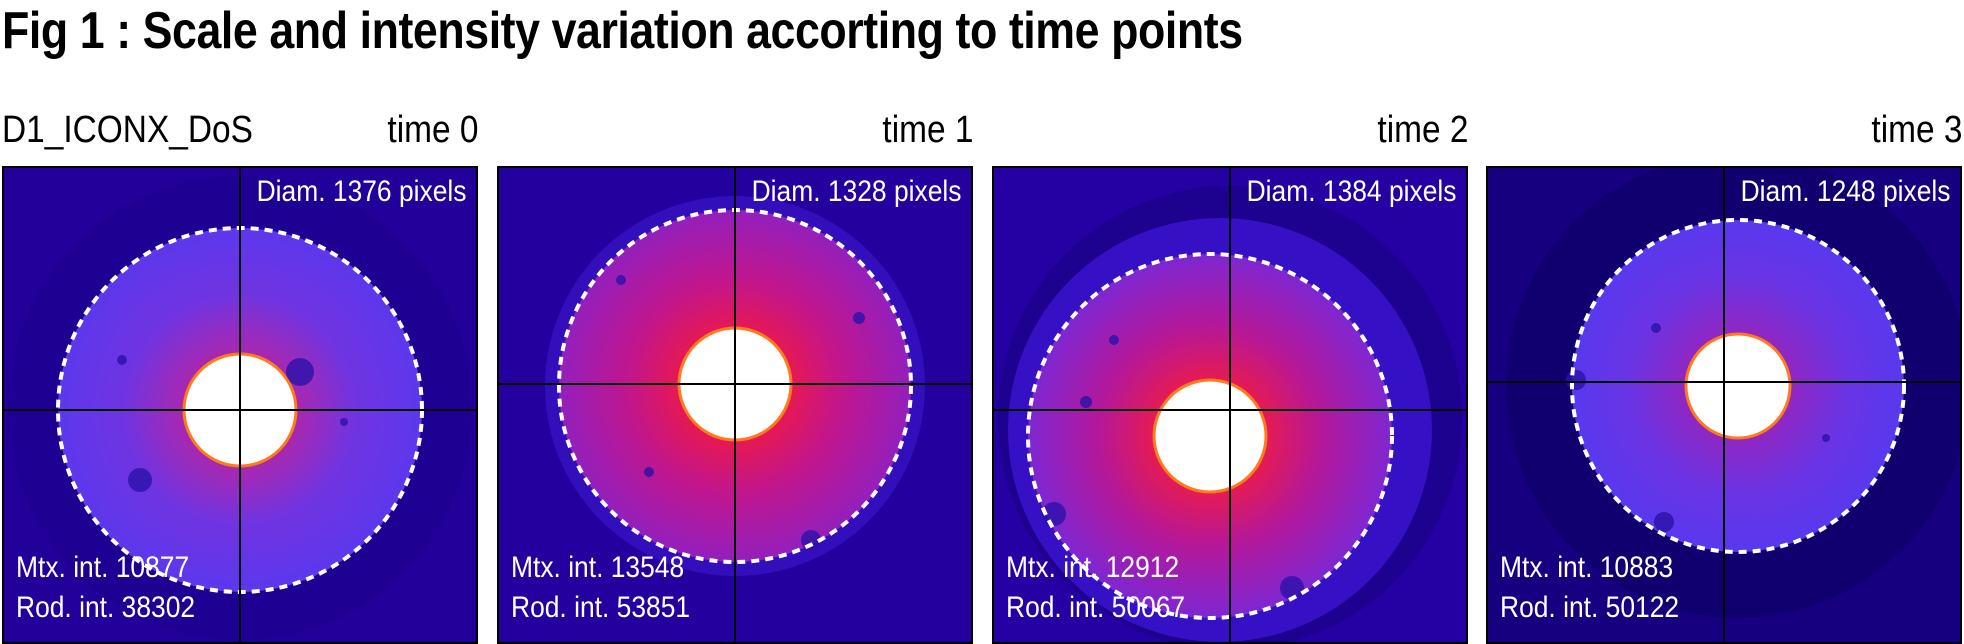  Describe the element at coordinates (361, 191) in the screenshot. I see `diameter-label: Diam. 1376 pixels` at that location.